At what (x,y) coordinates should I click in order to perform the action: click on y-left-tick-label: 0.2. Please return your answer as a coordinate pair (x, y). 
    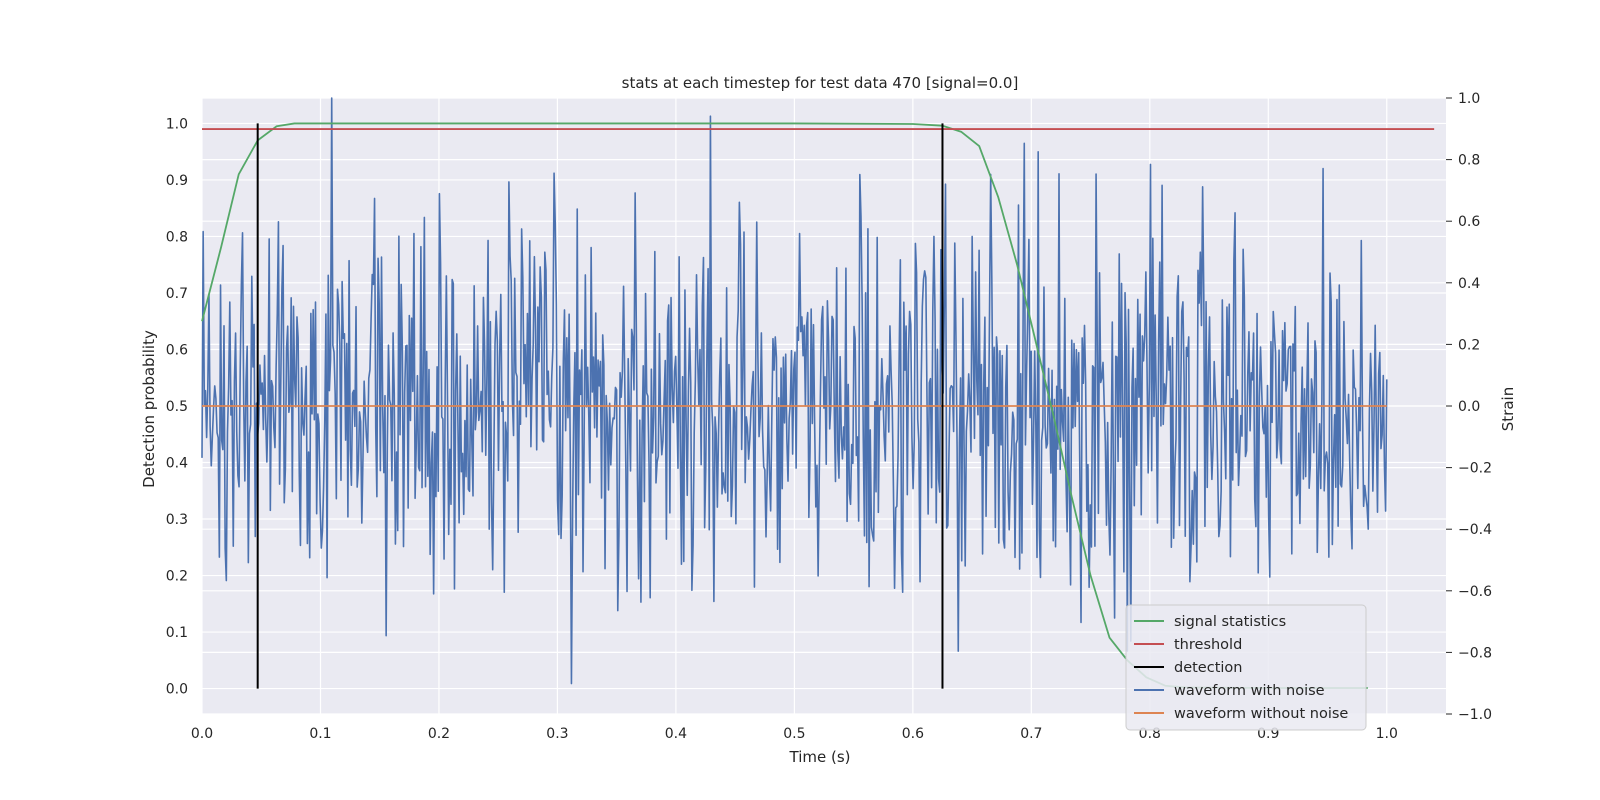
    Looking at the image, I should click on (177, 577).